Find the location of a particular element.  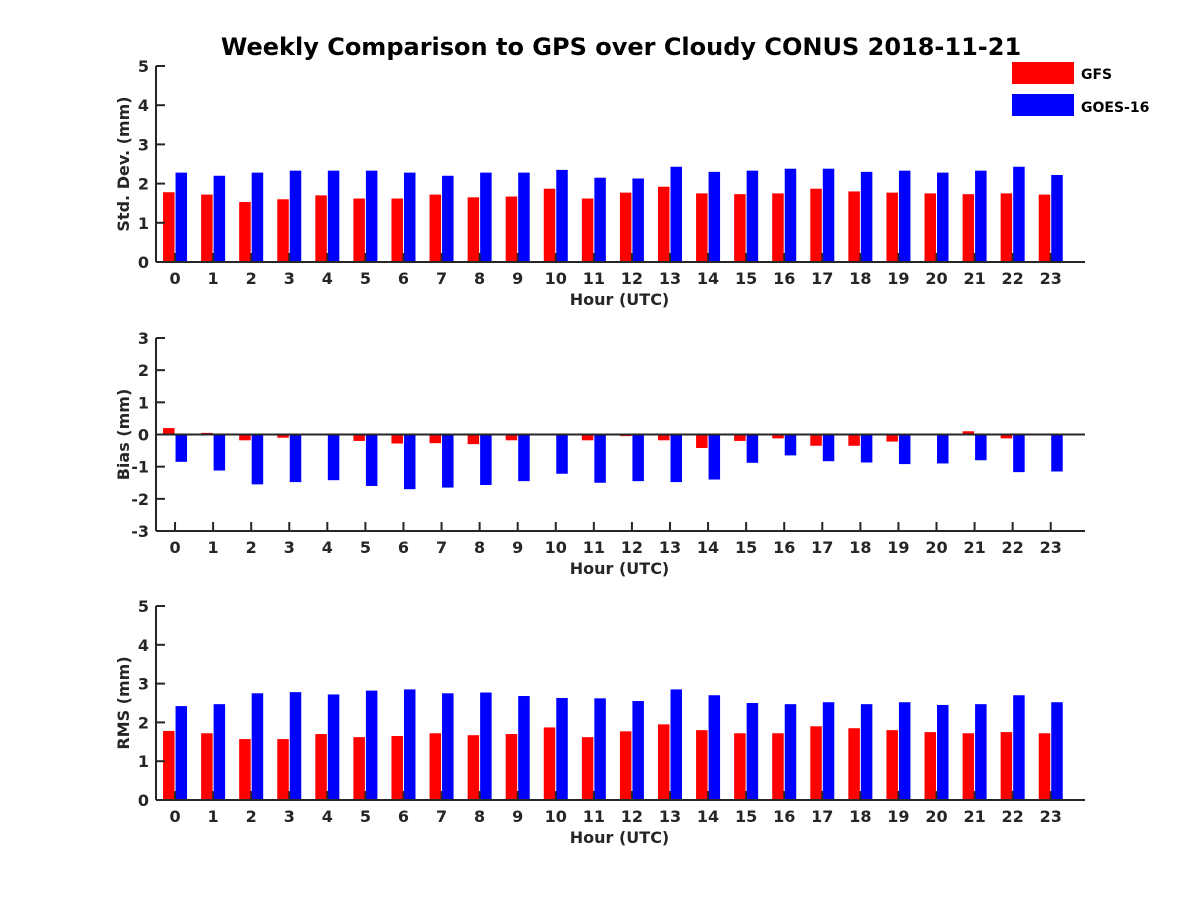

std-dev-x-tick-label: 7 is located at coordinates (441, 278).